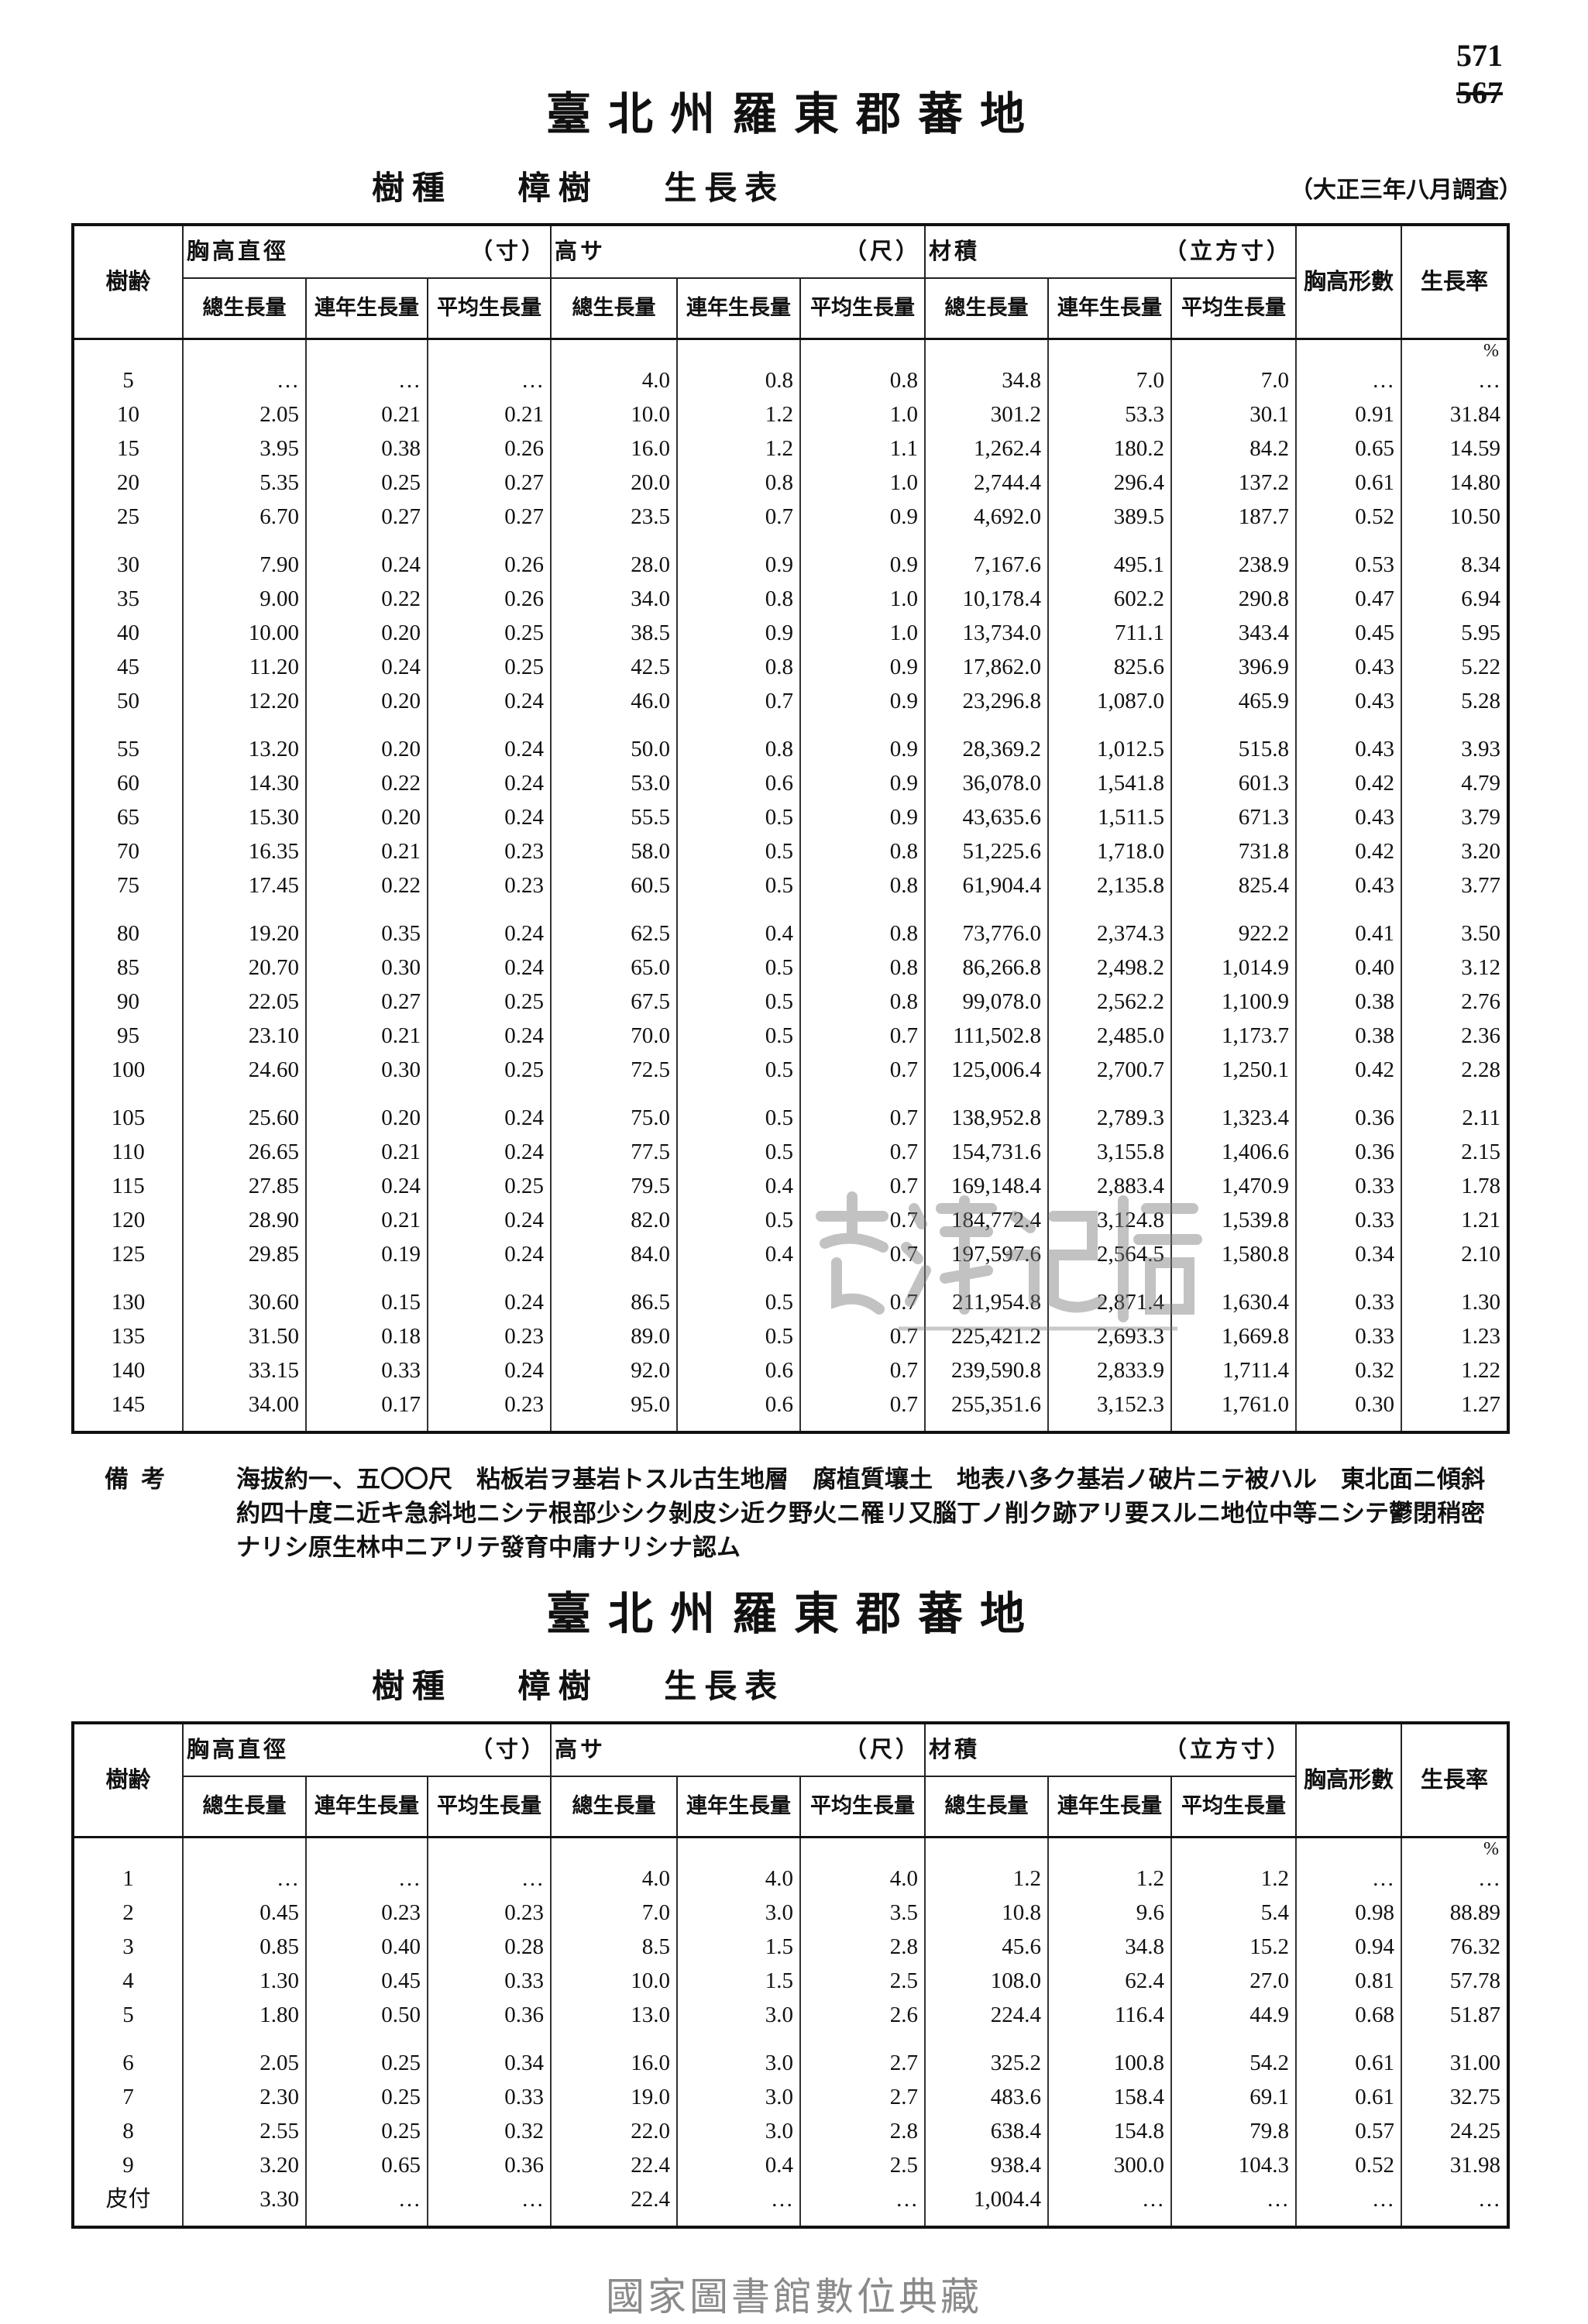 Image resolution: width=1588 pixels, height=2324 pixels. What do you see at coordinates (1233, 414) in the screenshot?
I see `value-cell: 30.1` at bounding box center [1233, 414].